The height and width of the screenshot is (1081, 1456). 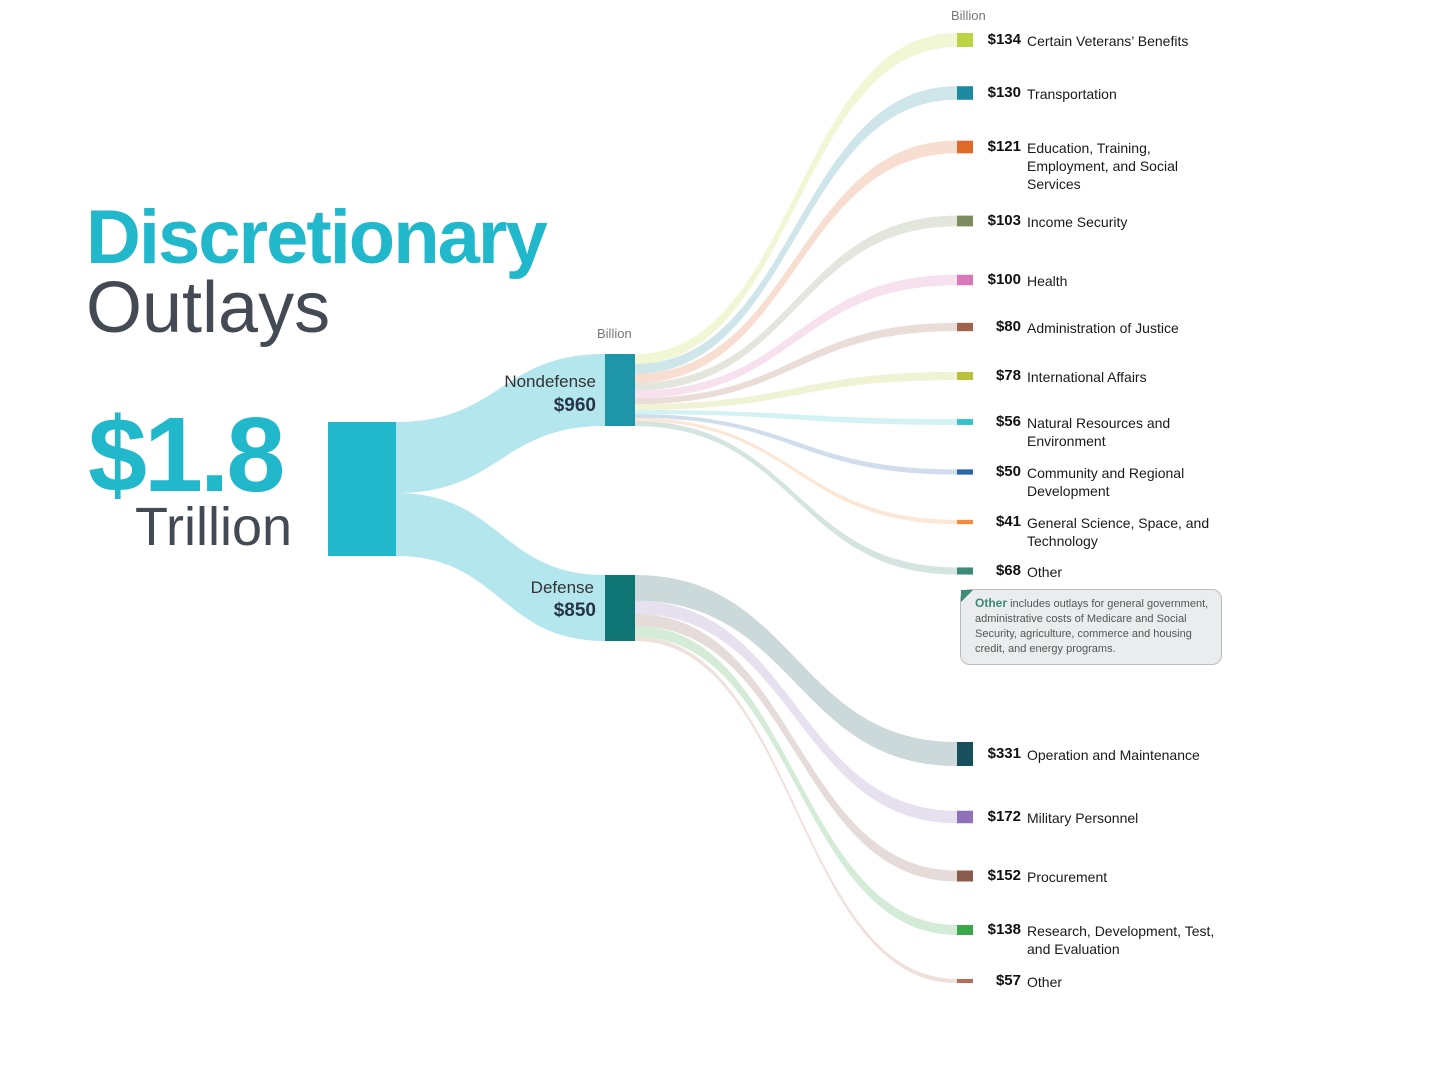 I want to click on leaf-value-nondefense-2: $121, so click(x=1004, y=146).